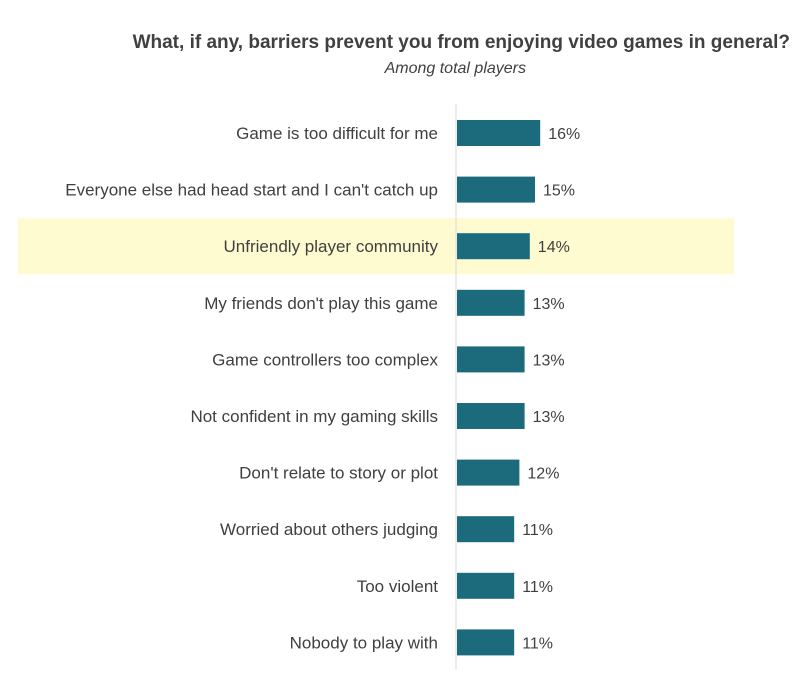 The image size is (811, 682). I want to click on value-label-everyone-else-had-head-start-and-i-can-t-catch-up: 15%, so click(559, 191).